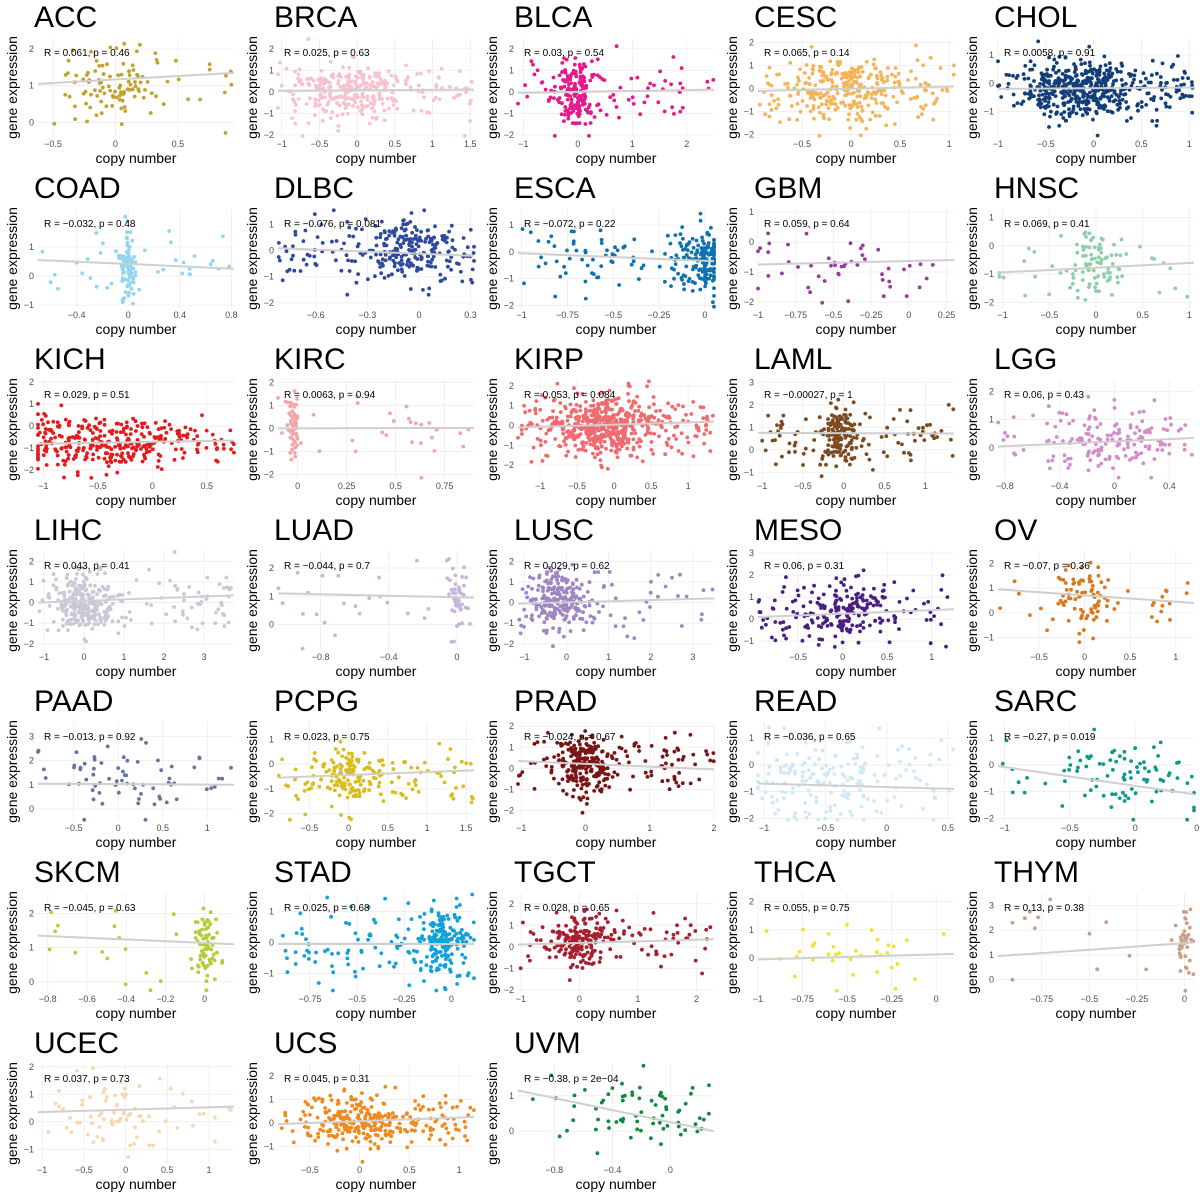 This screenshot has width=1200, height=1200. Describe the element at coordinates (332, 224) in the screenshot. I see `stat-annotation: R = −0.076, p = 0.081` at that location.